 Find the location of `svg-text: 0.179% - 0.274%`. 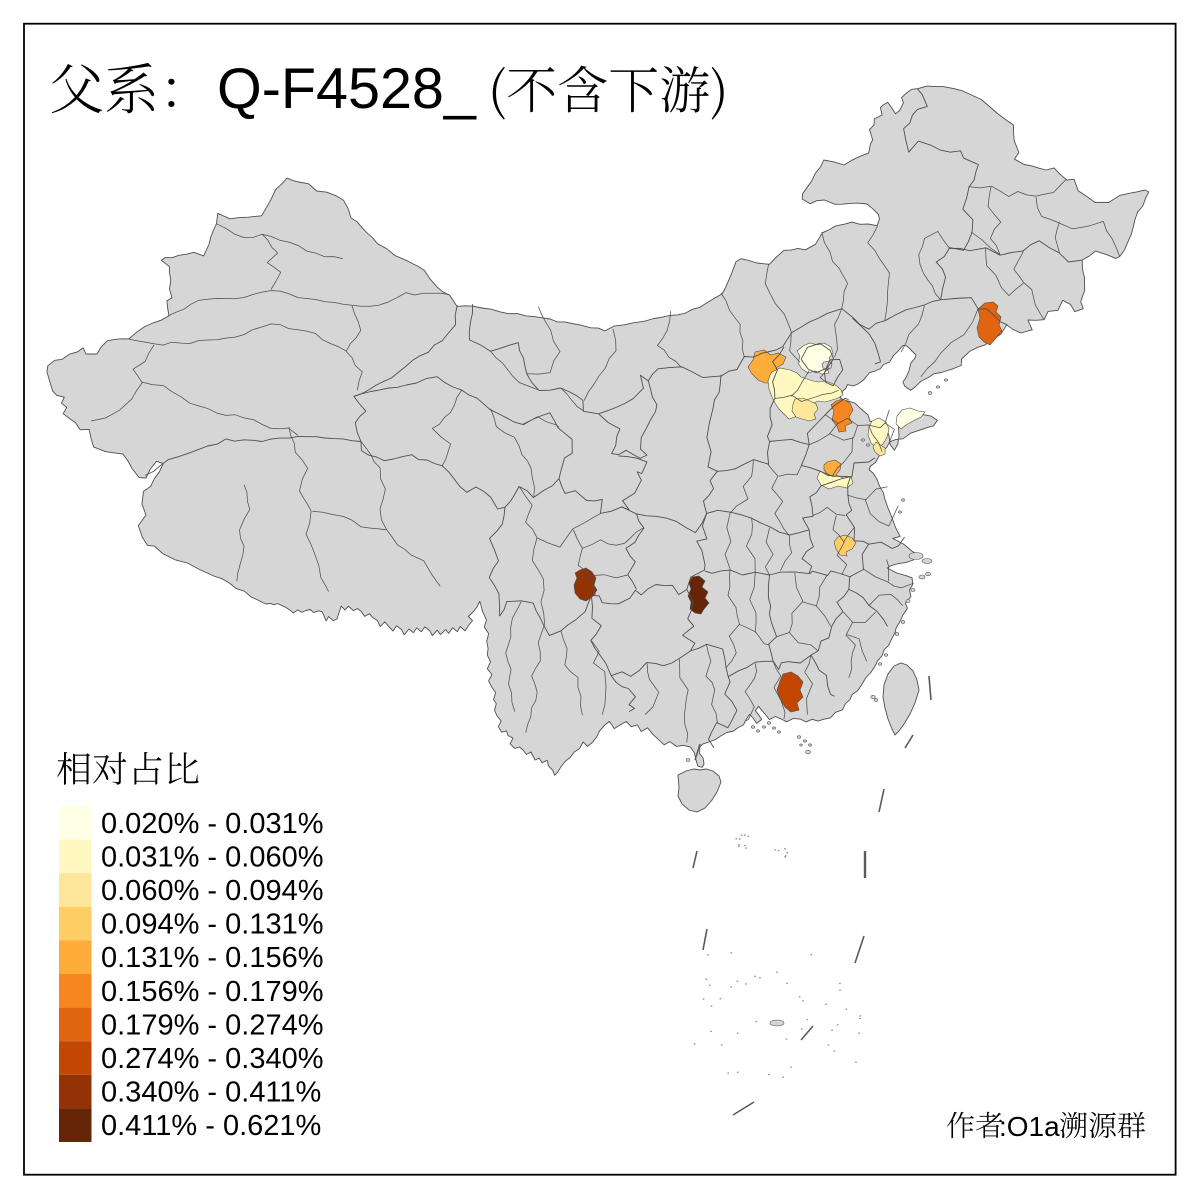

svg-text: 0.179% - 0.274% is located at coordinates (212, 1025).